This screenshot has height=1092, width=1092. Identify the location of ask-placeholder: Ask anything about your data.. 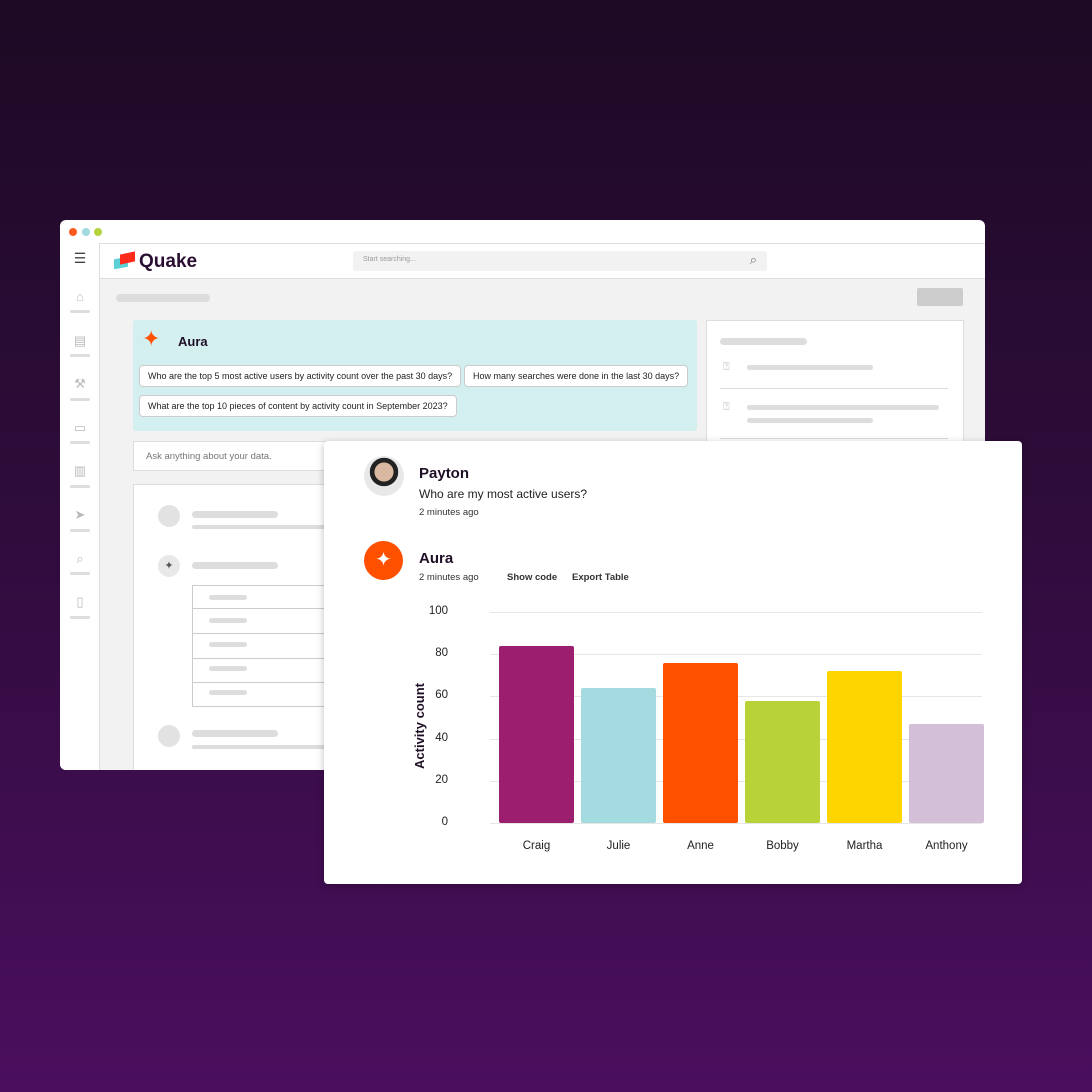
(209, 456).